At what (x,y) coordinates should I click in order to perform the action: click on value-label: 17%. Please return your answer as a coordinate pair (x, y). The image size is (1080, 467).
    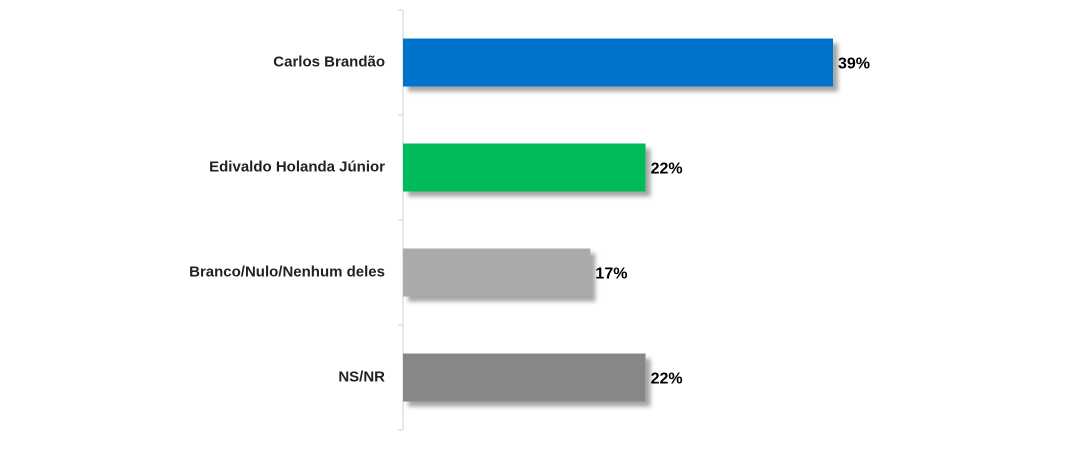
    Looking at the image, I should click on (611, 274).